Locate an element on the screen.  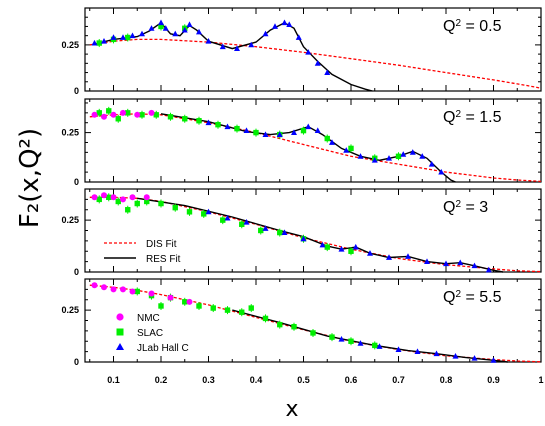
x-tick-label: 0.5 is located at coordinates (303, 380).